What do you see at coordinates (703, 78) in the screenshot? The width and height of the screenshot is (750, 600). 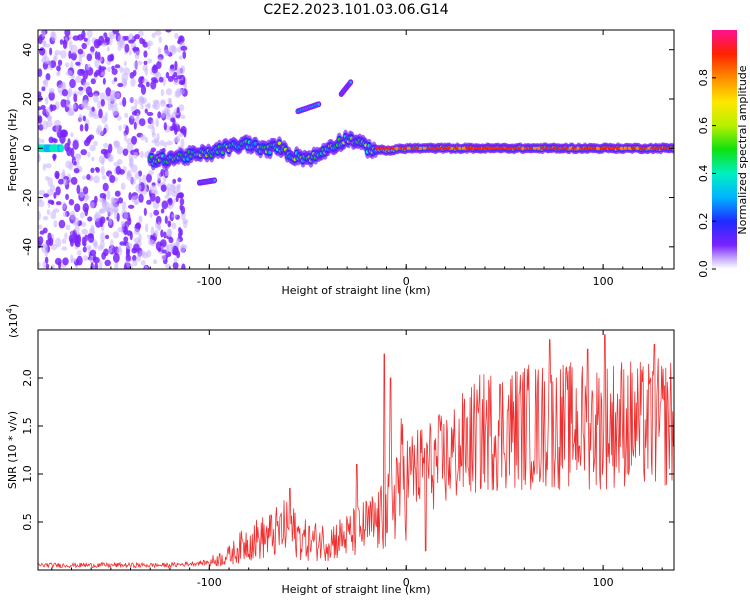 I see `colorbar-tick-label: 0.8` at bounding box center [703, 78].